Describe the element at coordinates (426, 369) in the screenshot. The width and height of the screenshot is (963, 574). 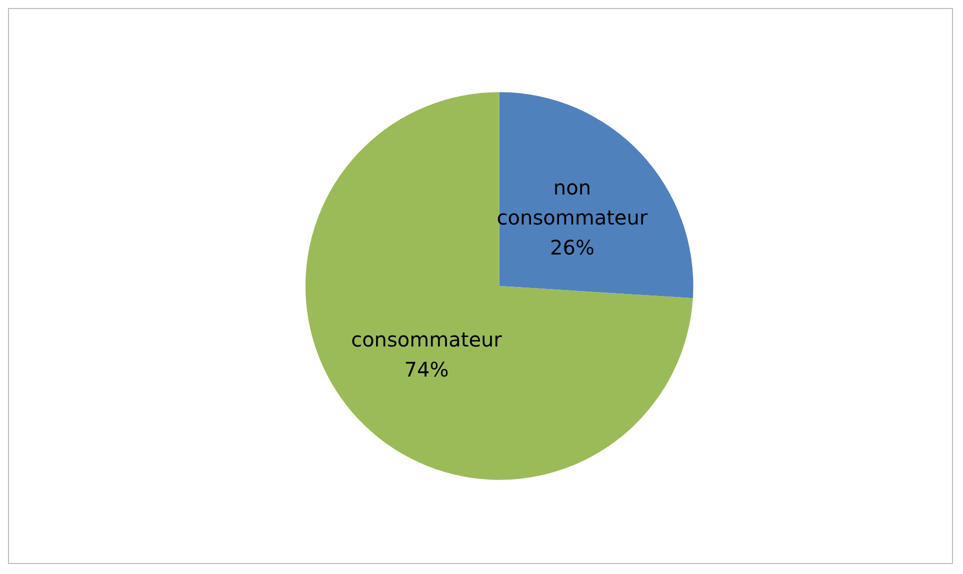
I see `data-label: 74%` at that location.